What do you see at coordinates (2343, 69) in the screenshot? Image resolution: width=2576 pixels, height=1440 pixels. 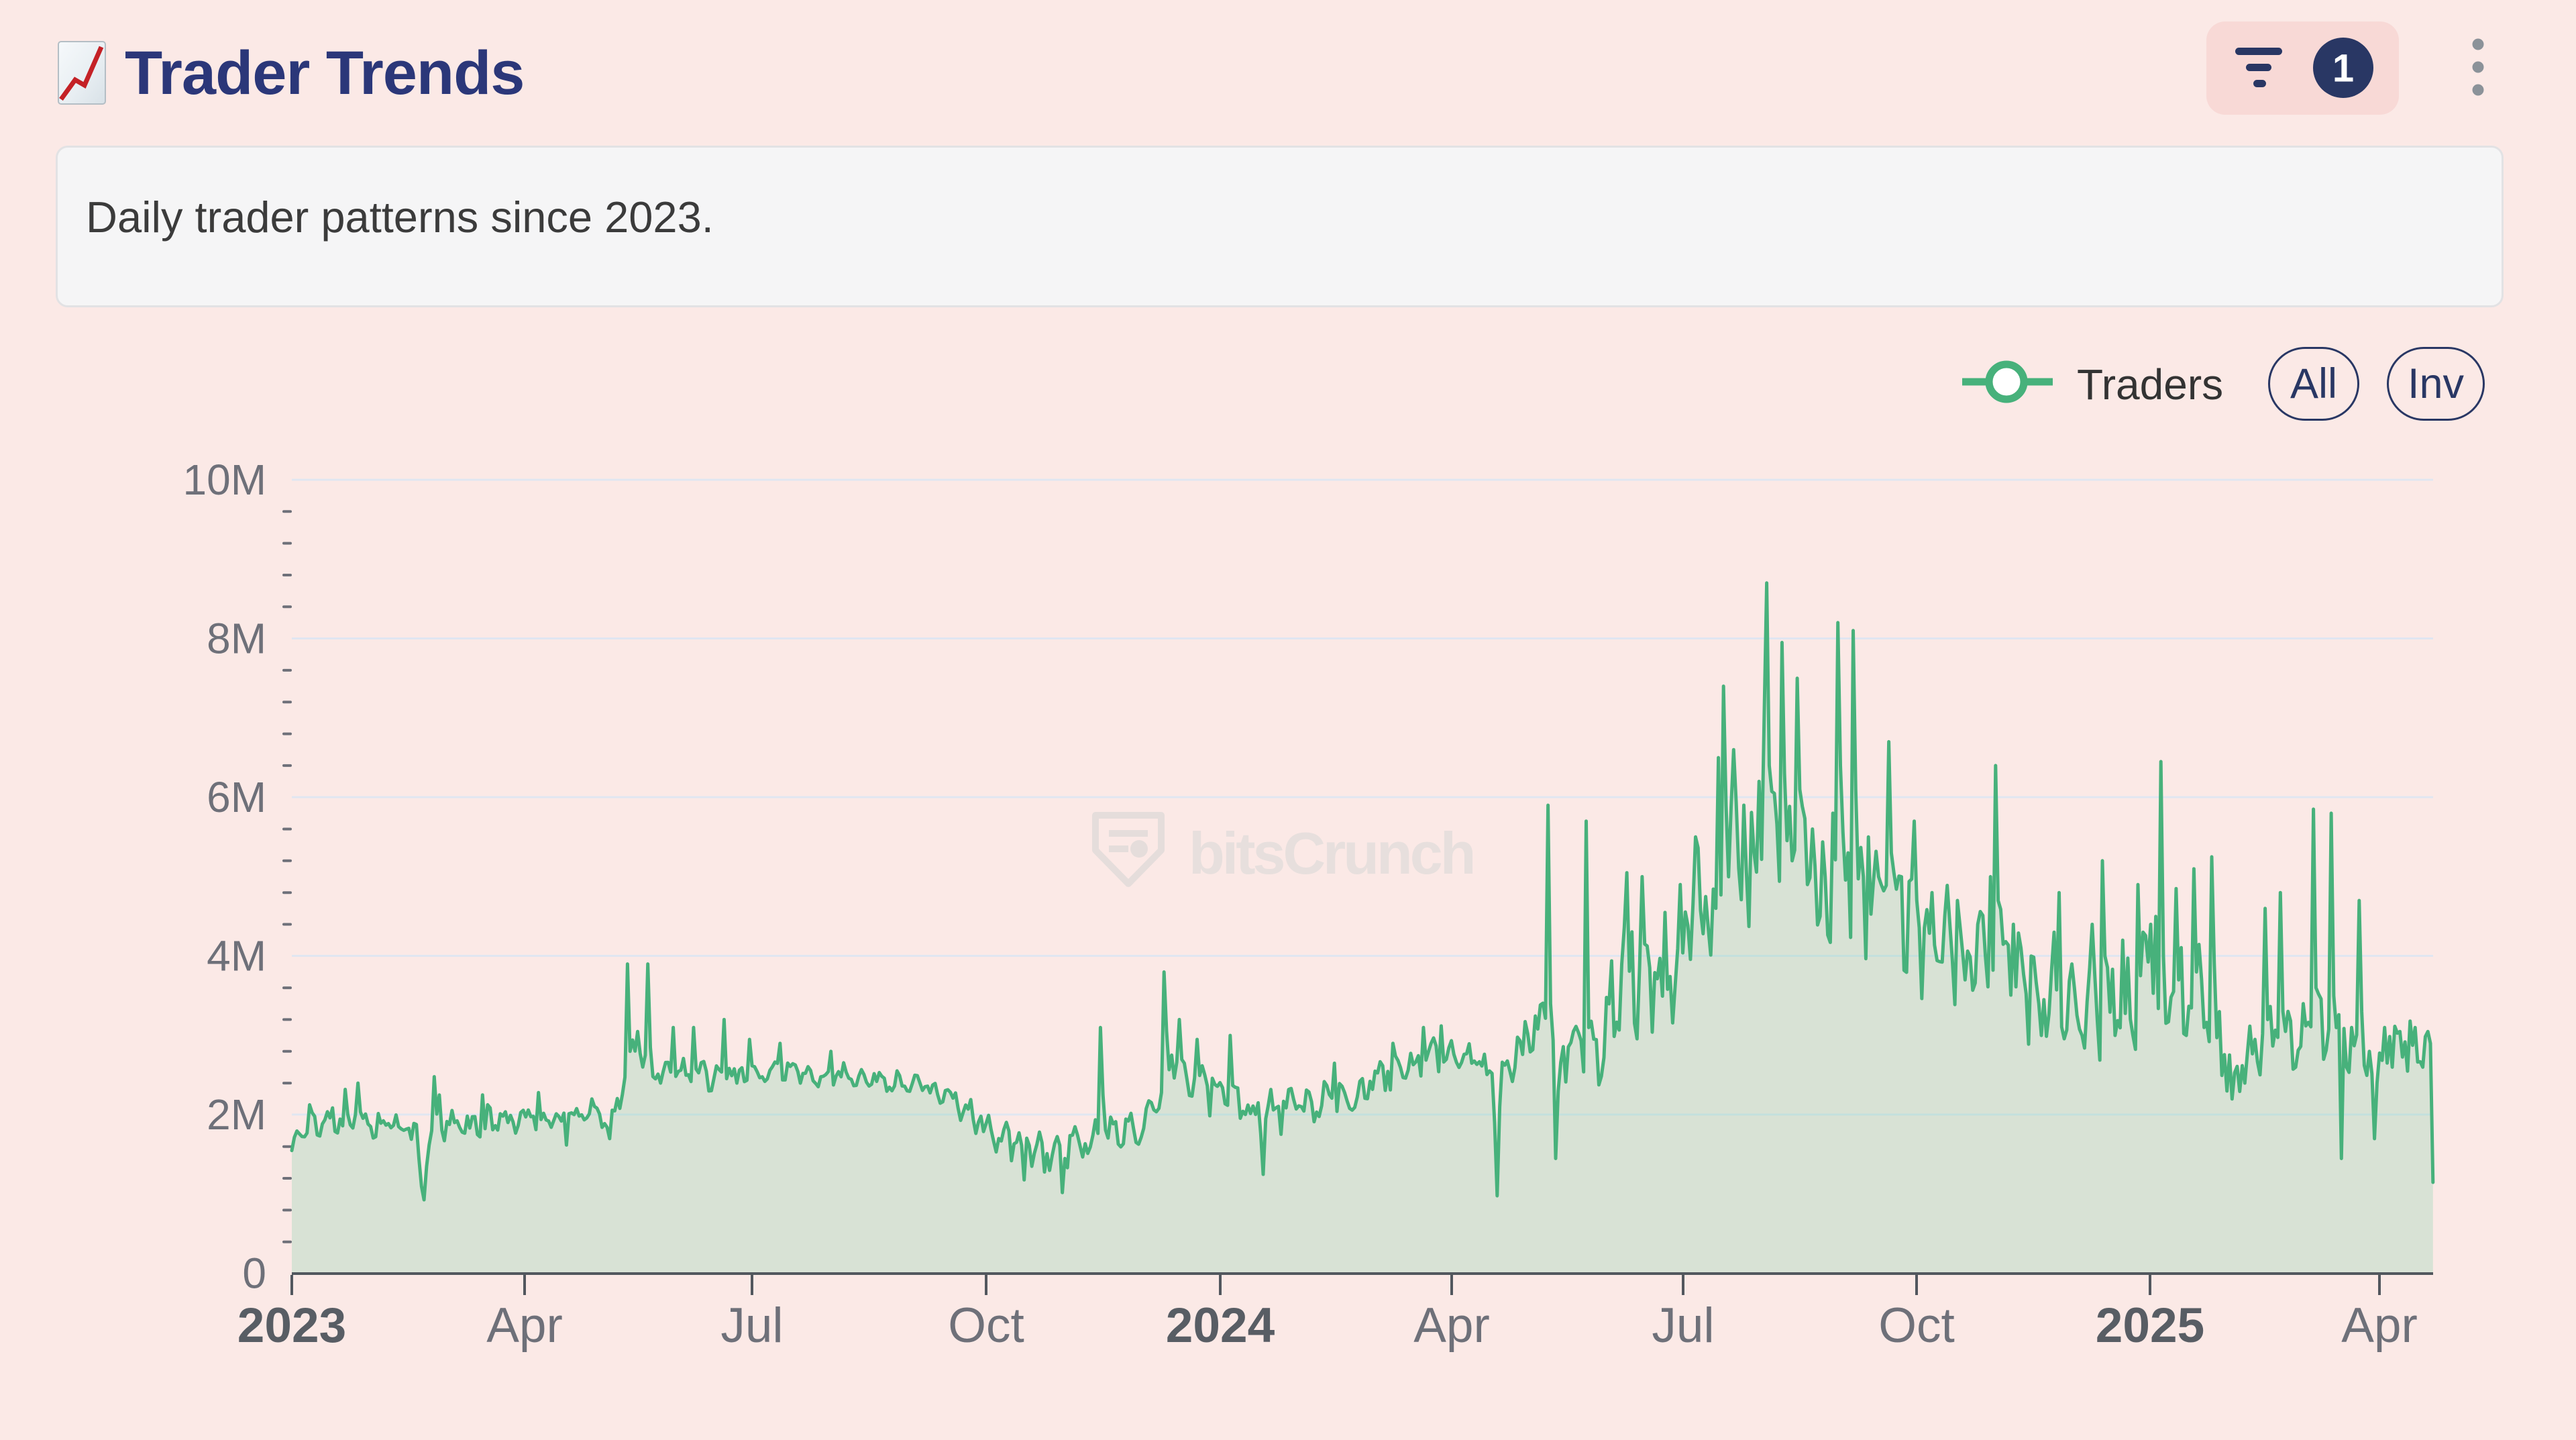 I see `svg-text: 1` at bounding box center [2343, 69].